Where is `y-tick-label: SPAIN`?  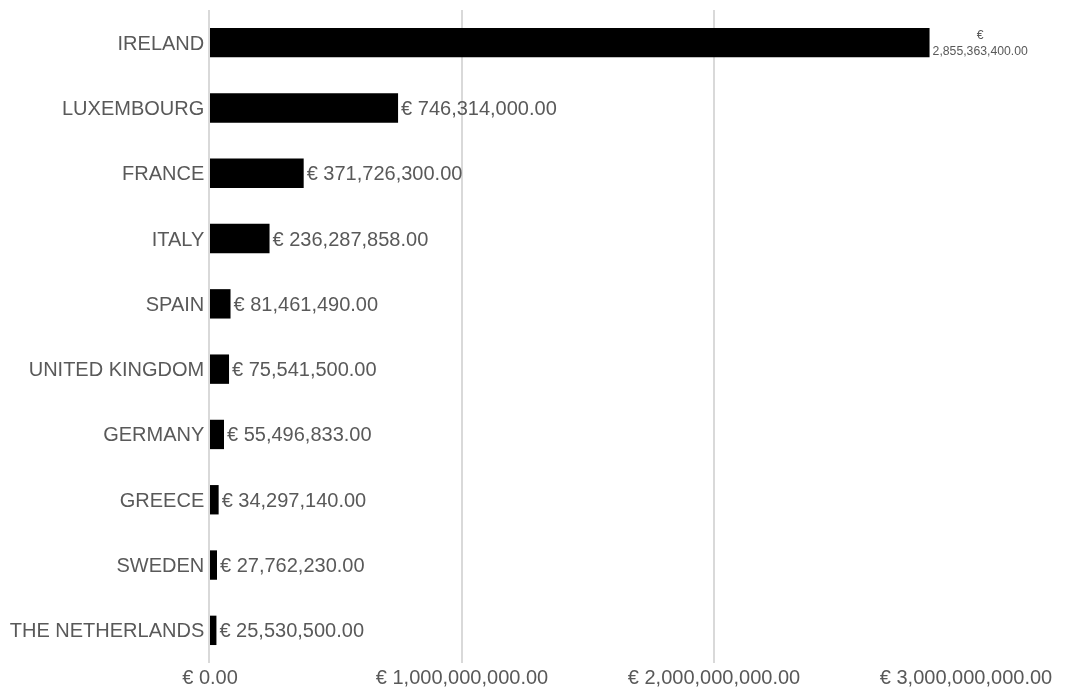 y-tick-label: SPAIN is located at coordinates (175, 303).